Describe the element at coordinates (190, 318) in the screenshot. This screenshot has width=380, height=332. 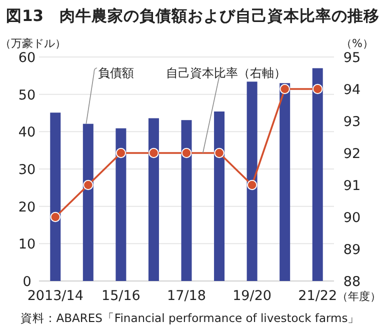
I see `text: 資料：ABARES「Financial performance of livestock farms」` at that location.